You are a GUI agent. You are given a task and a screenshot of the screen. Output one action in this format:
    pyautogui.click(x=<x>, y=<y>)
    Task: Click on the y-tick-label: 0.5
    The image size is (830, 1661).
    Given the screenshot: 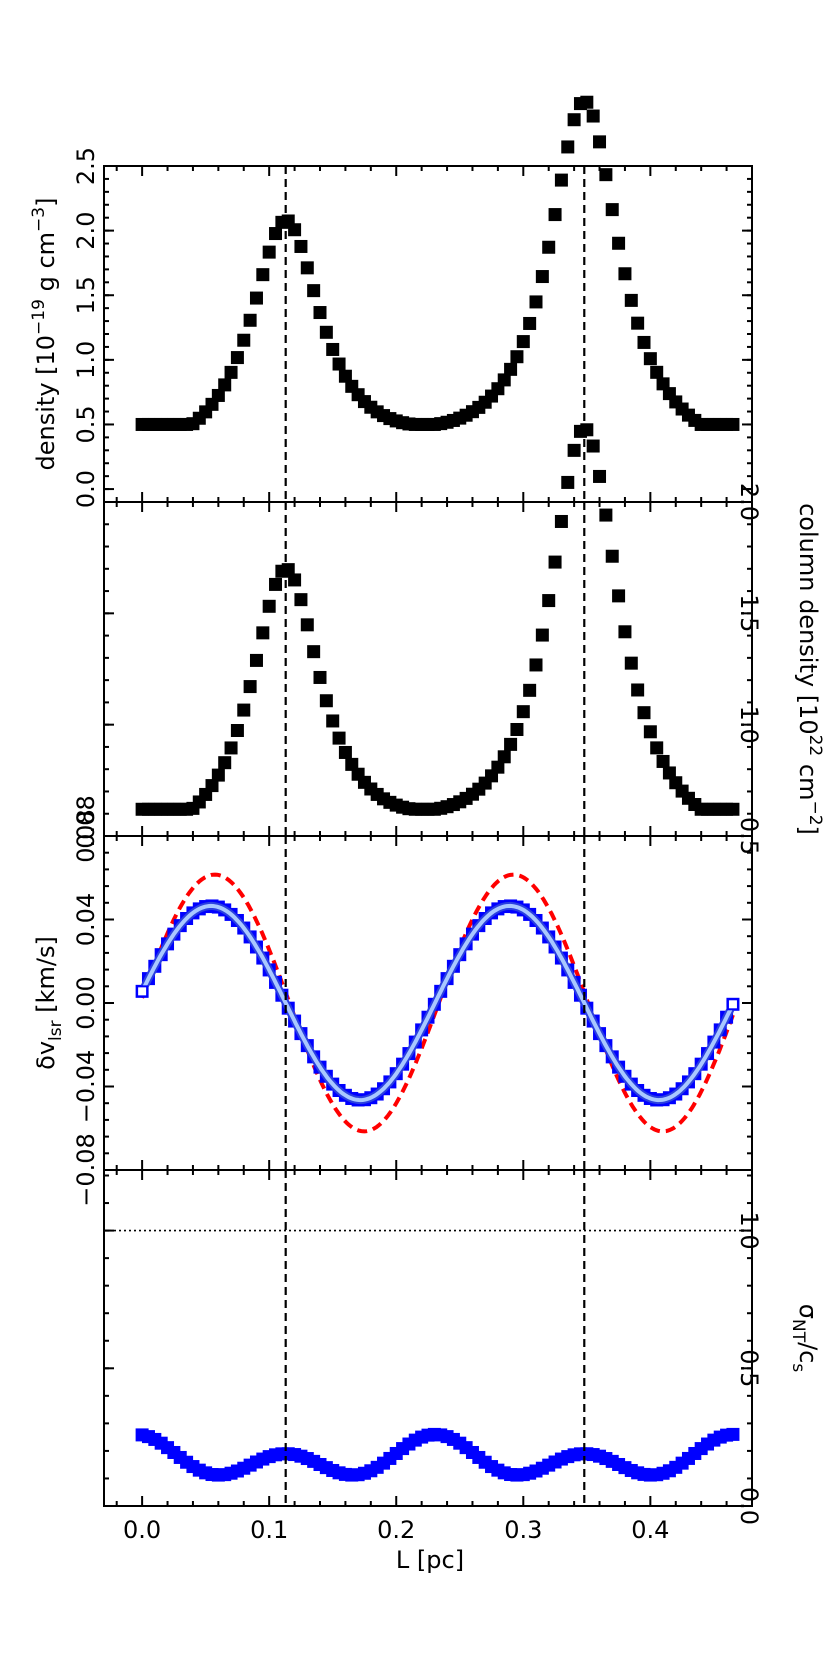 What is the action you would take?
    pyautogui.click(x=86, y=424)
    